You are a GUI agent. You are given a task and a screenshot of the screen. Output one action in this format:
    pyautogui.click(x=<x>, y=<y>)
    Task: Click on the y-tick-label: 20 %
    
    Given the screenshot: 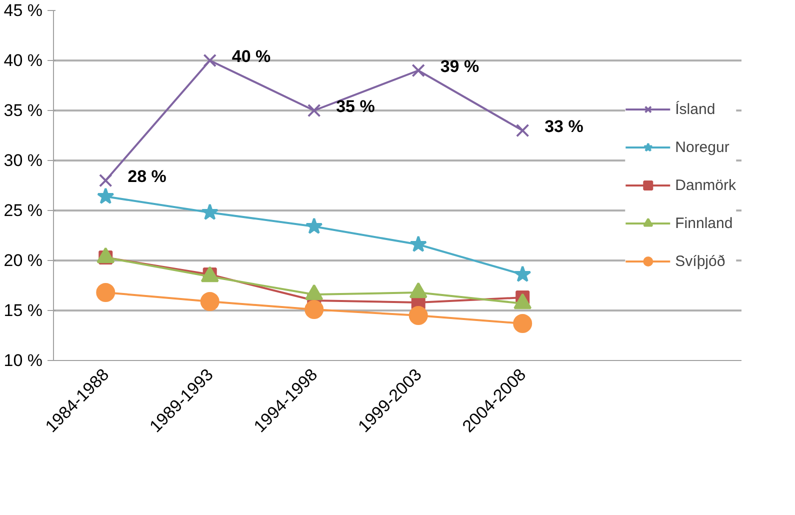 What is the action you would take?
    pyautogui.click(x=23, y=260)
    